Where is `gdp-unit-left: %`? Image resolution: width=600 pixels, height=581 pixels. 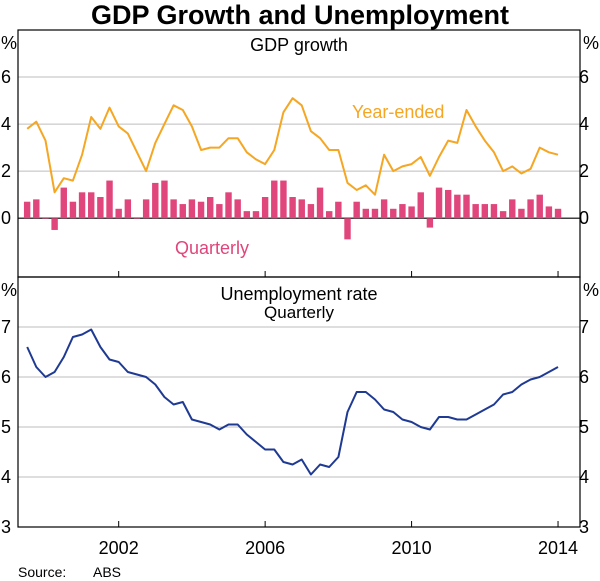 gdp-unit-left: % is located at coordinates (9, 43).